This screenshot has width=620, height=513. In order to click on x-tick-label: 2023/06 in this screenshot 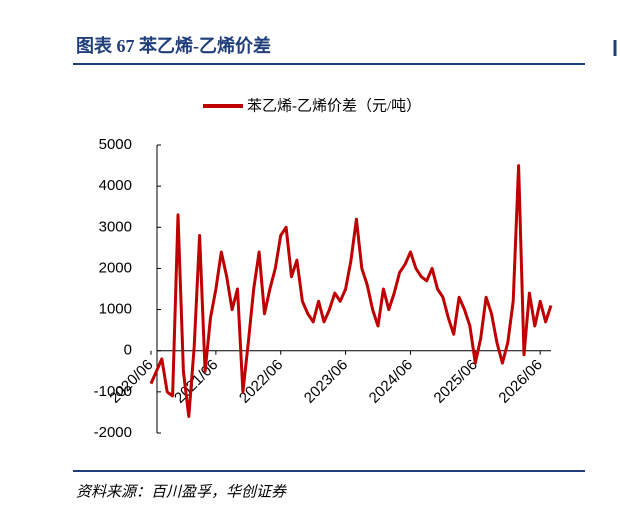, I will do `click(326, 381)`.